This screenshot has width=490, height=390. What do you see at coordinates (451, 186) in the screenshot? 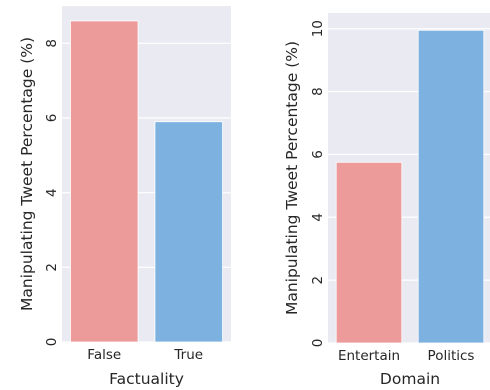
I see `bar-politics` at bounding box center [451, 186].